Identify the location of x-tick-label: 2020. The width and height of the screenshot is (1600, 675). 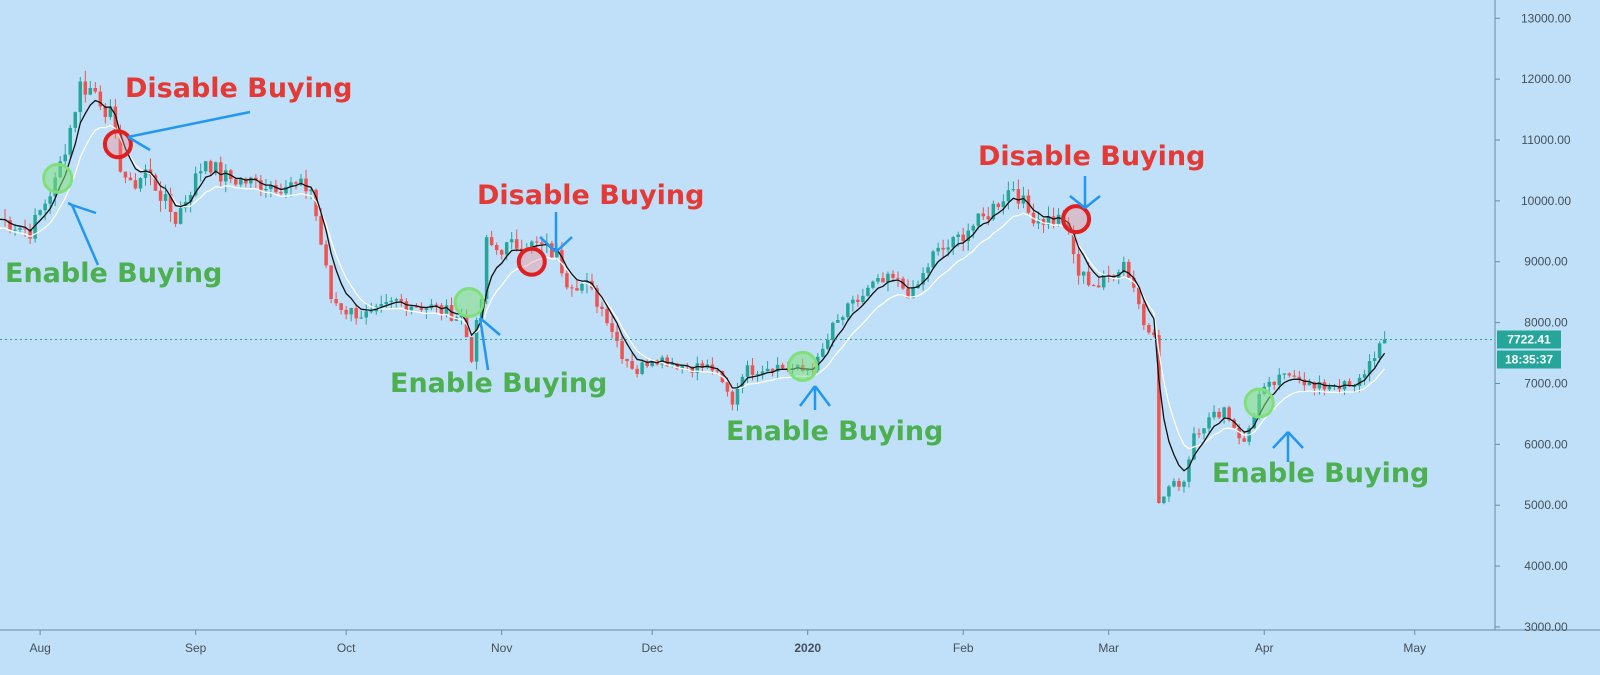
(807, 648).